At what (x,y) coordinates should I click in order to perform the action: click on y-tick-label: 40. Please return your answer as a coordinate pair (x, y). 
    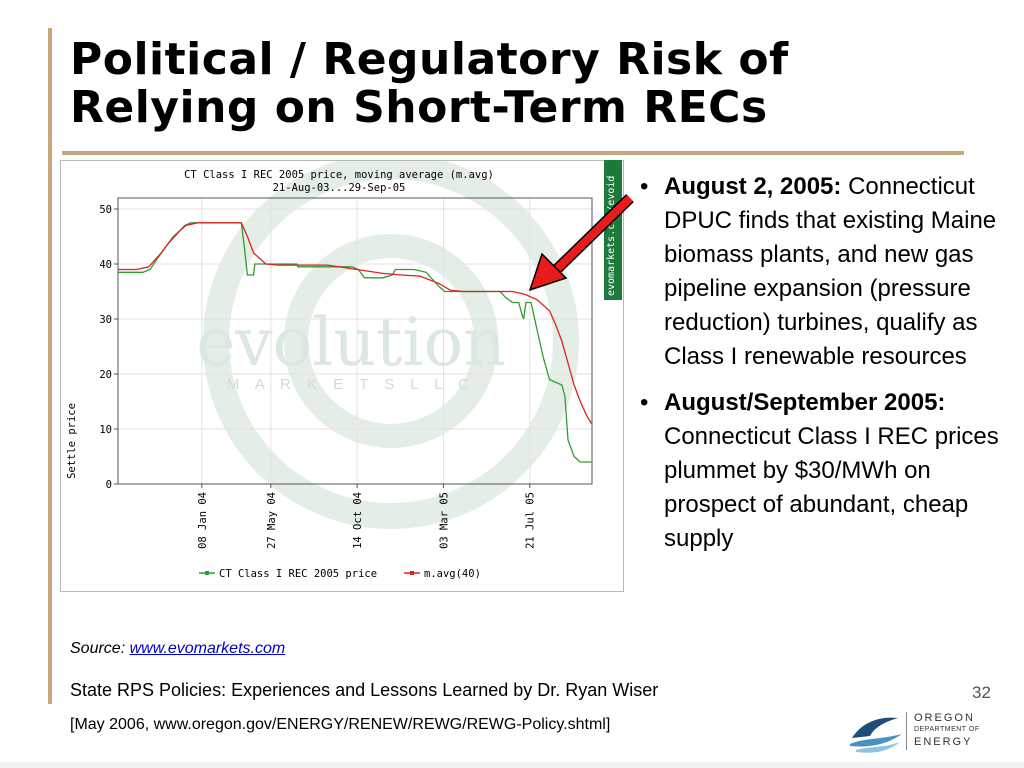
    Looking at the image, I should click on (105, 265).